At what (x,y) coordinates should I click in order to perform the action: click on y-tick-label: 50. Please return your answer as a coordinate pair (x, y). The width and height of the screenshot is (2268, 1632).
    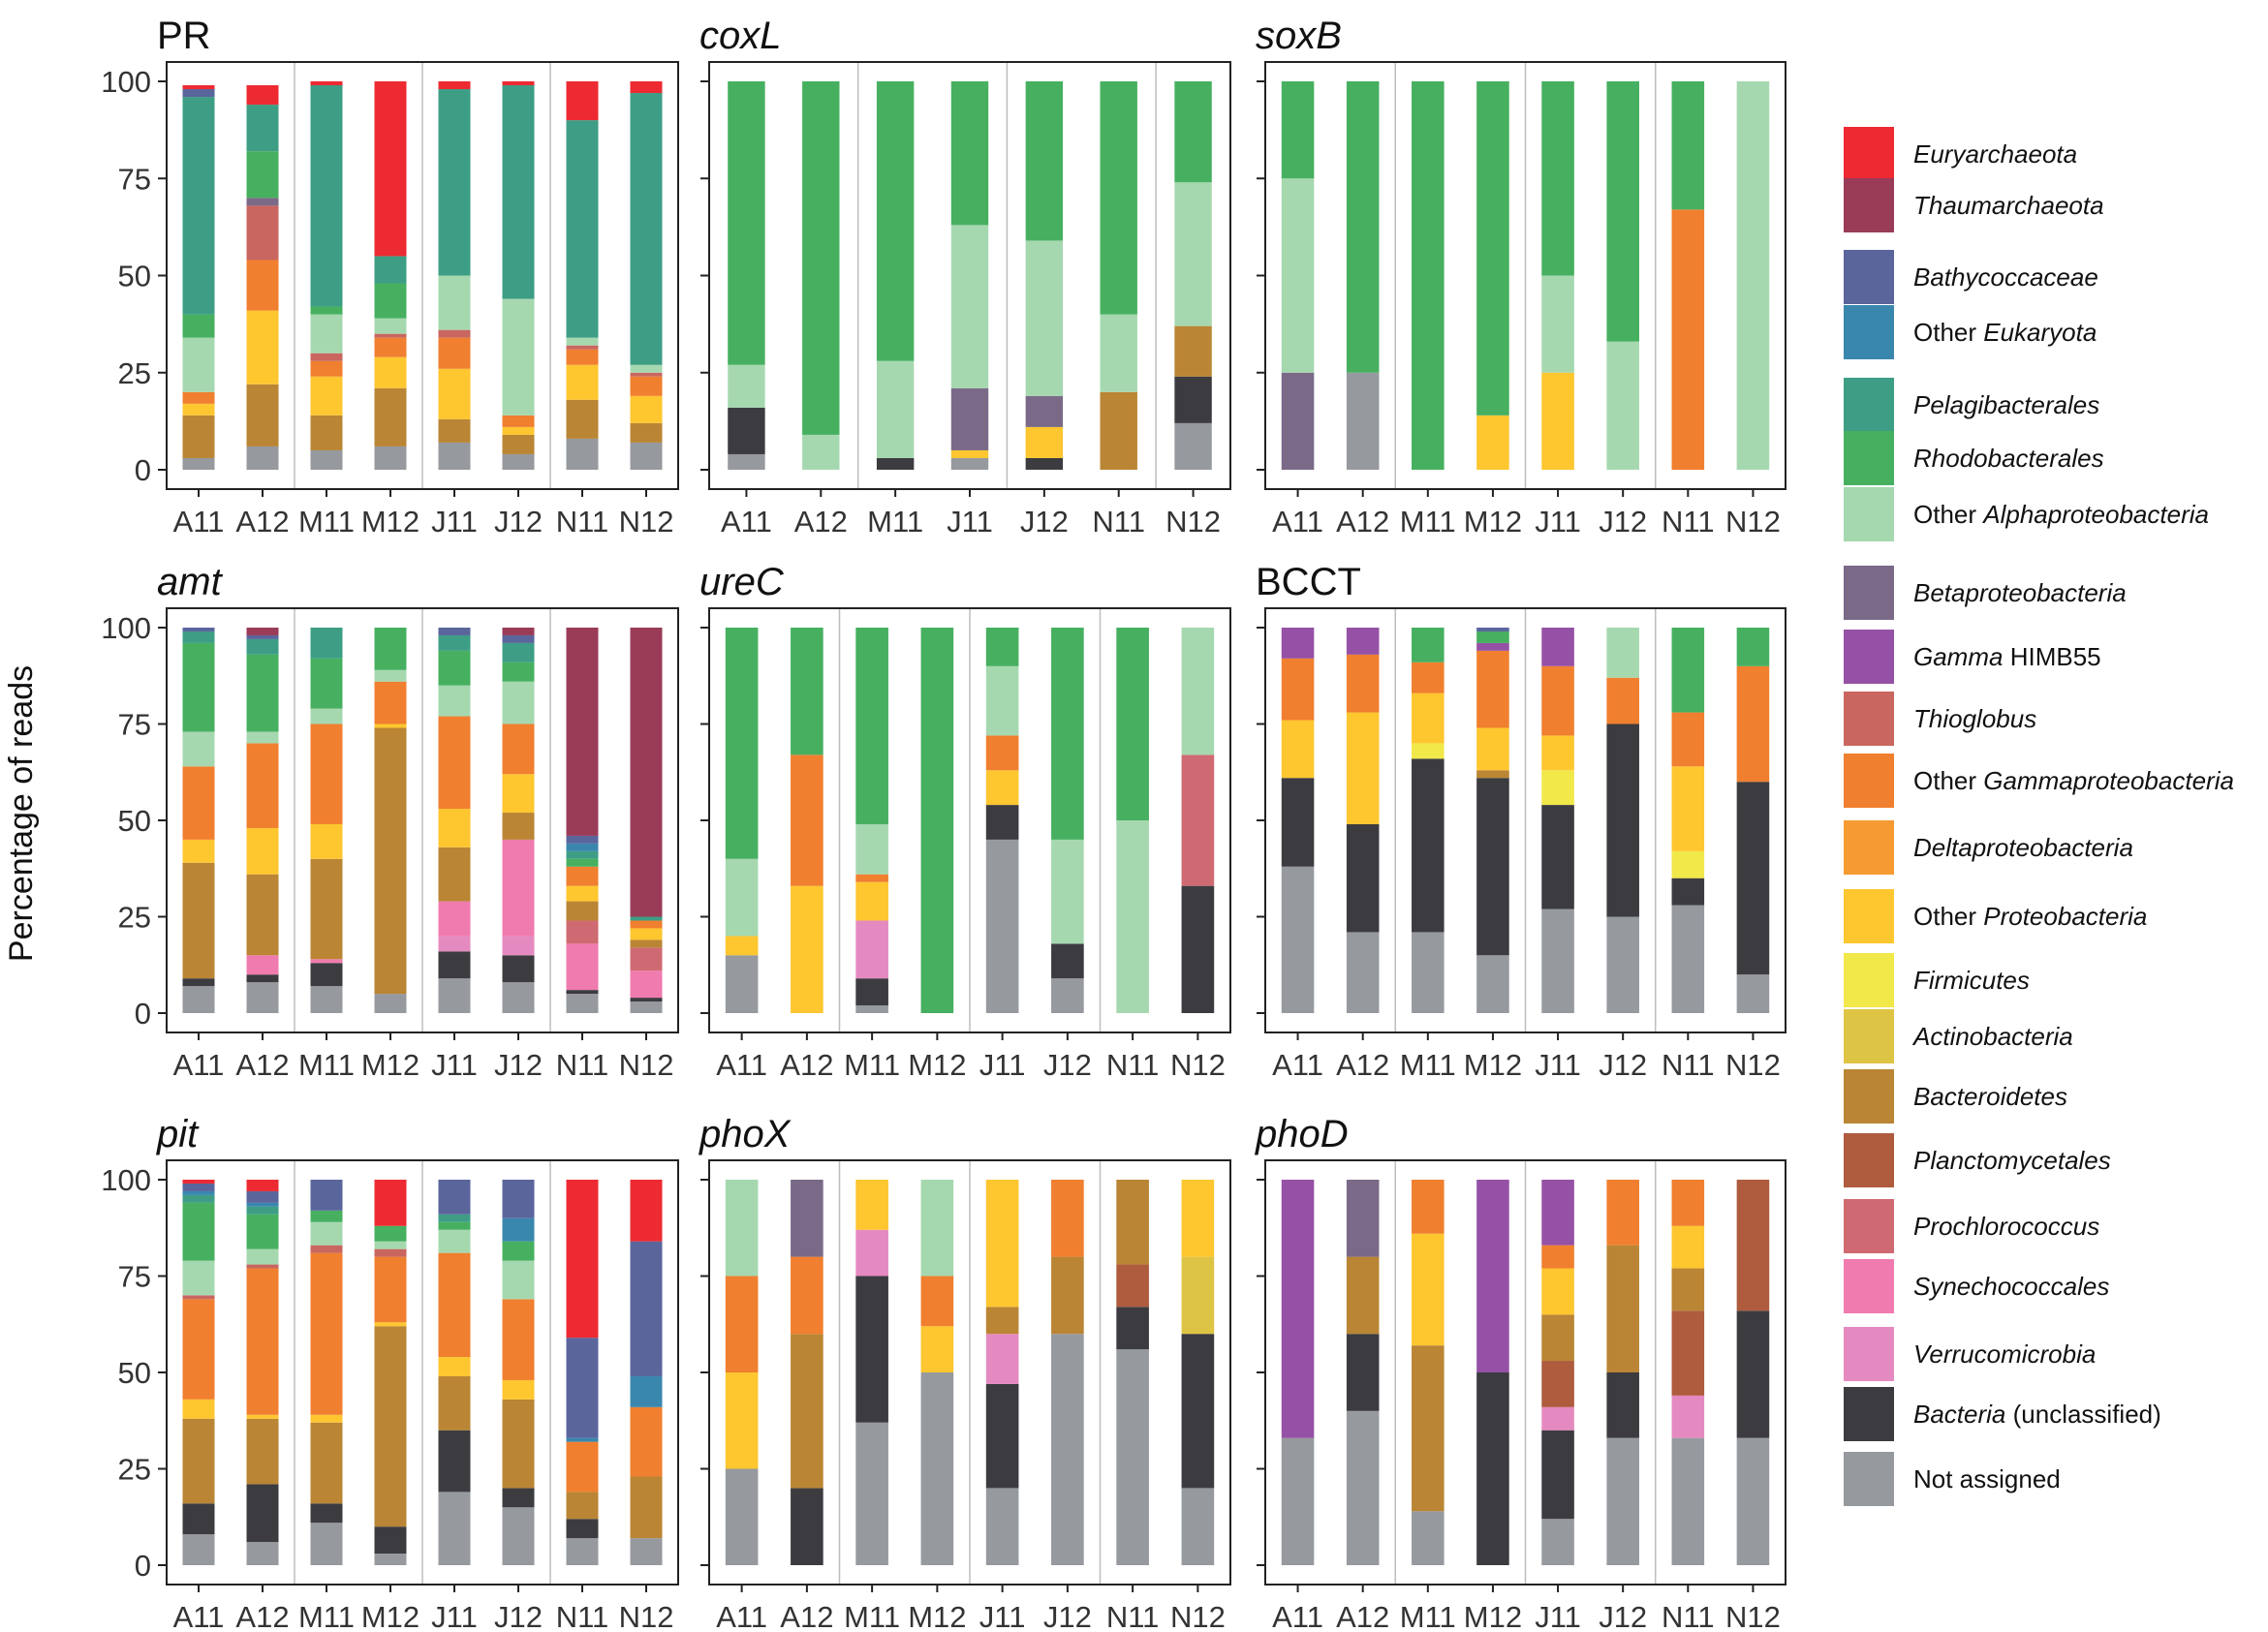
    Looking at the image, I should click on (134, 1373).